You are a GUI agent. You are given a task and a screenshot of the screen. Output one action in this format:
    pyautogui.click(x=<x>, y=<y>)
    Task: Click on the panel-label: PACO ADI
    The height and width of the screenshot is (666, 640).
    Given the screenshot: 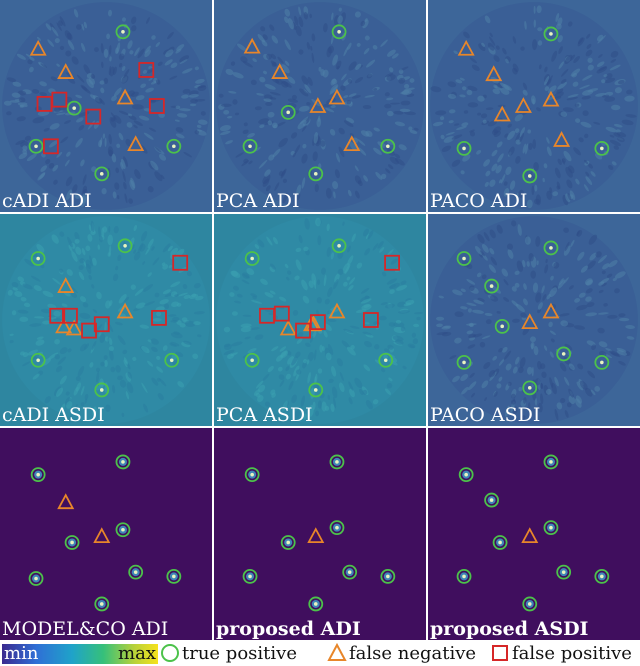 What is the action you would take?
    pyautogui.click(x=479, y=201)
    